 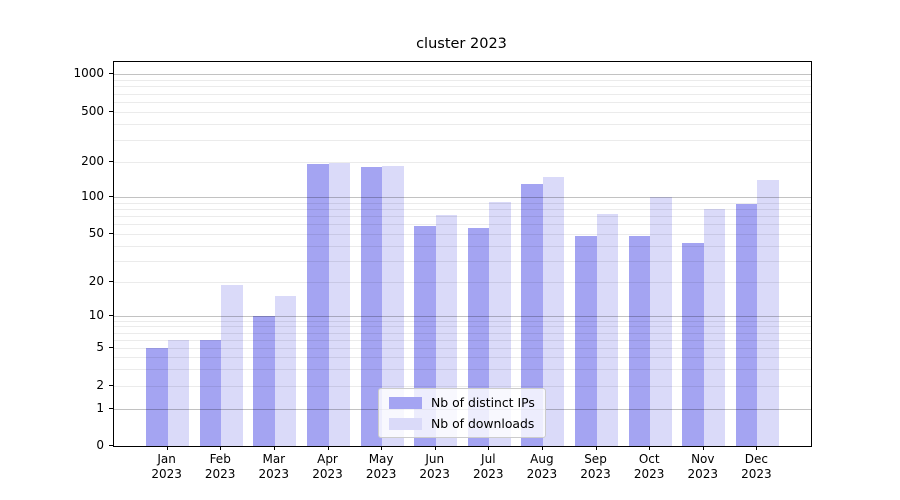 I want to click on x-tick-label: Jan 2023, so click(x=167, y=467).